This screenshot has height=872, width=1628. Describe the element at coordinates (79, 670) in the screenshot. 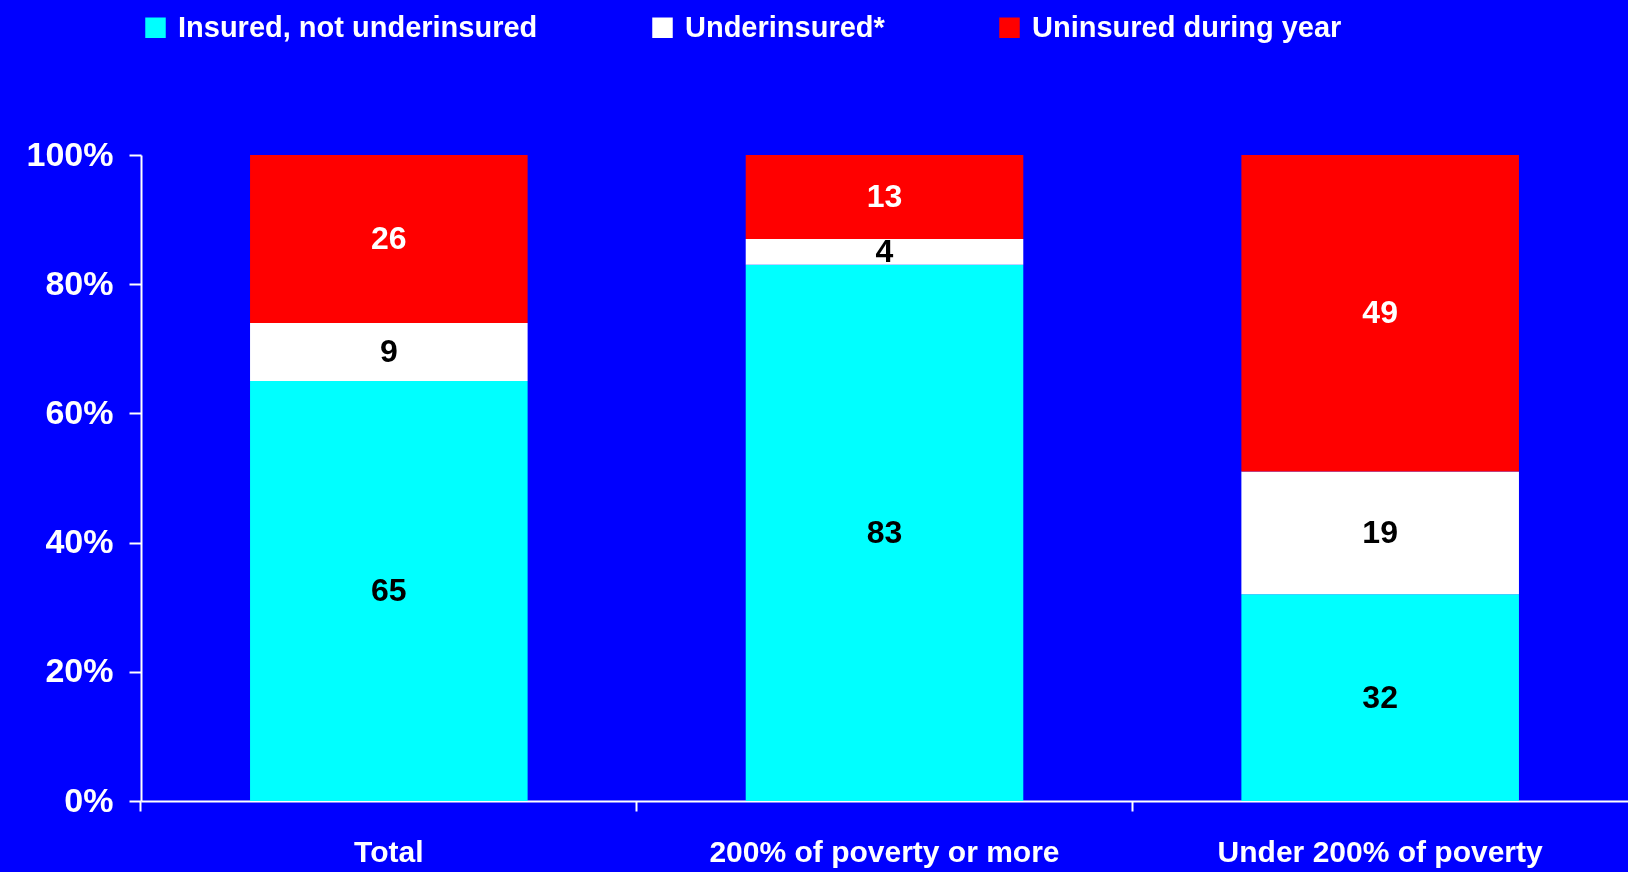

I see `y-tick-label: 20%` at that location.